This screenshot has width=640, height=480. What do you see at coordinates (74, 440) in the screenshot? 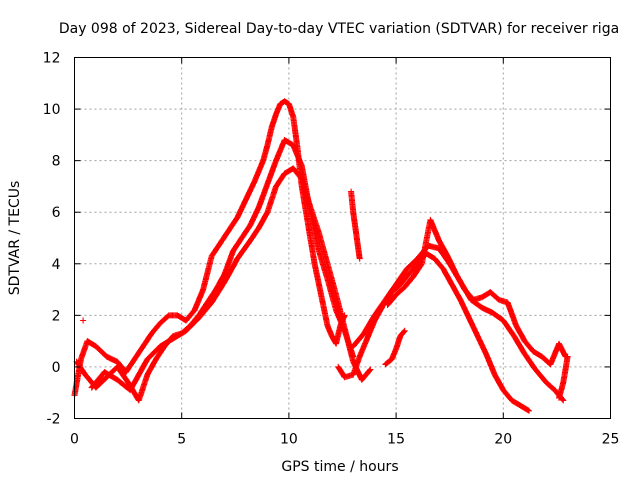
I see `x-tick-label: 0` at bounding box center [74, 440].